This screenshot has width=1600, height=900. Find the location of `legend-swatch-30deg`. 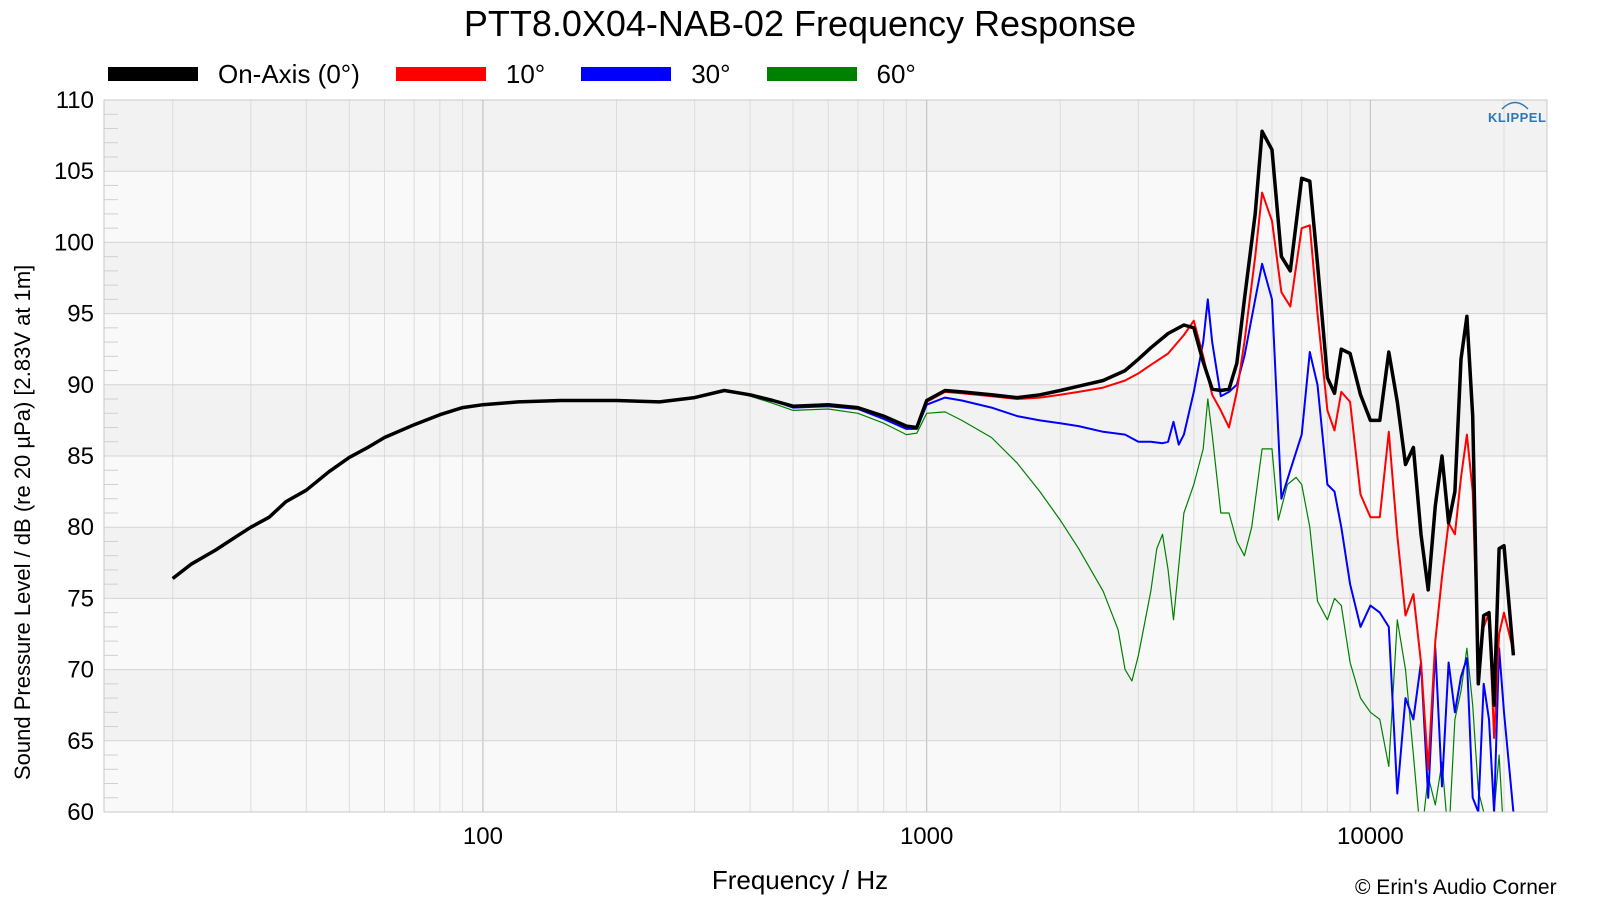

legend-swatch-30deg is located at coordinates (626, 74).